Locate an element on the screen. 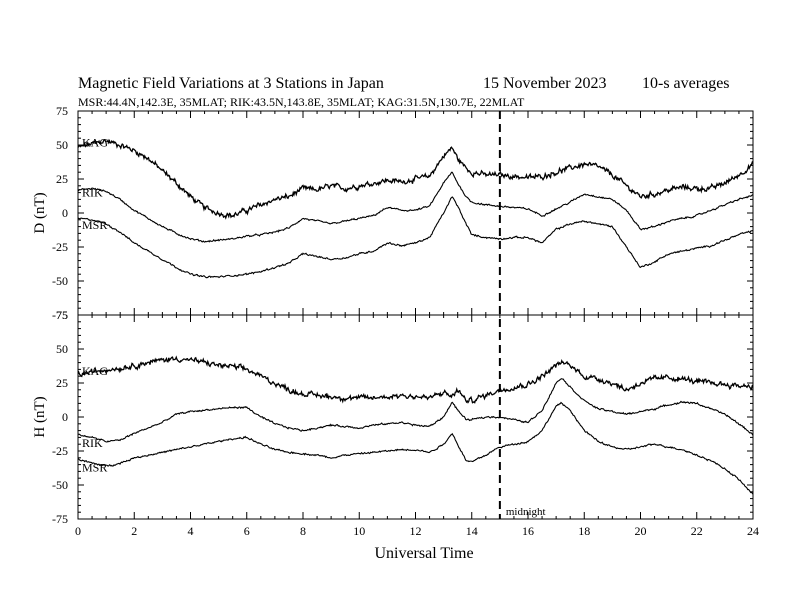  x-tick-label: 20 is located at coordinates (641, 531).